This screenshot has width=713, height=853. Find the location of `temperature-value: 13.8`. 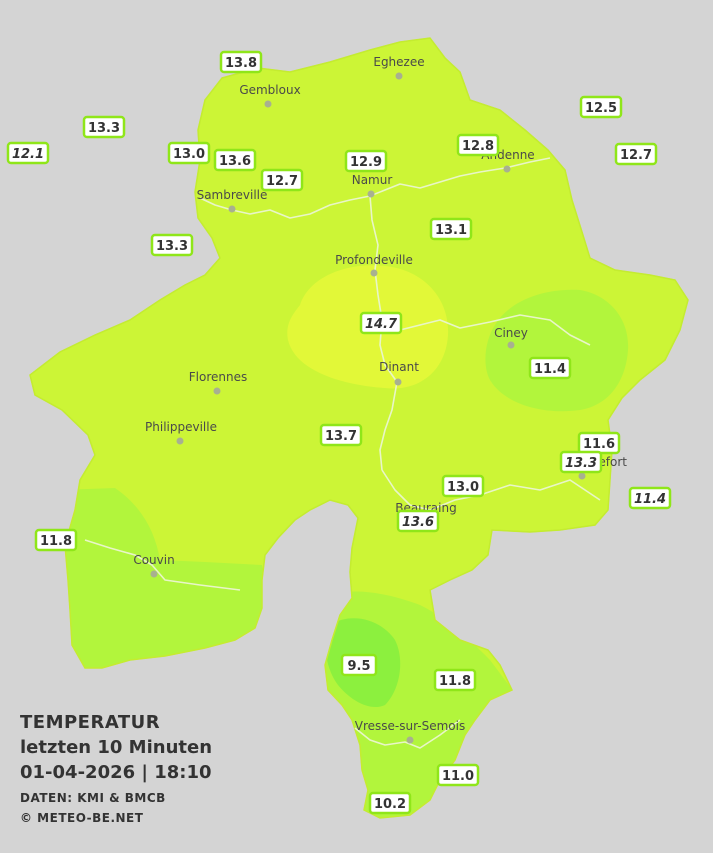

temperature-value: 13.8 is located at coordinates (241, 63).